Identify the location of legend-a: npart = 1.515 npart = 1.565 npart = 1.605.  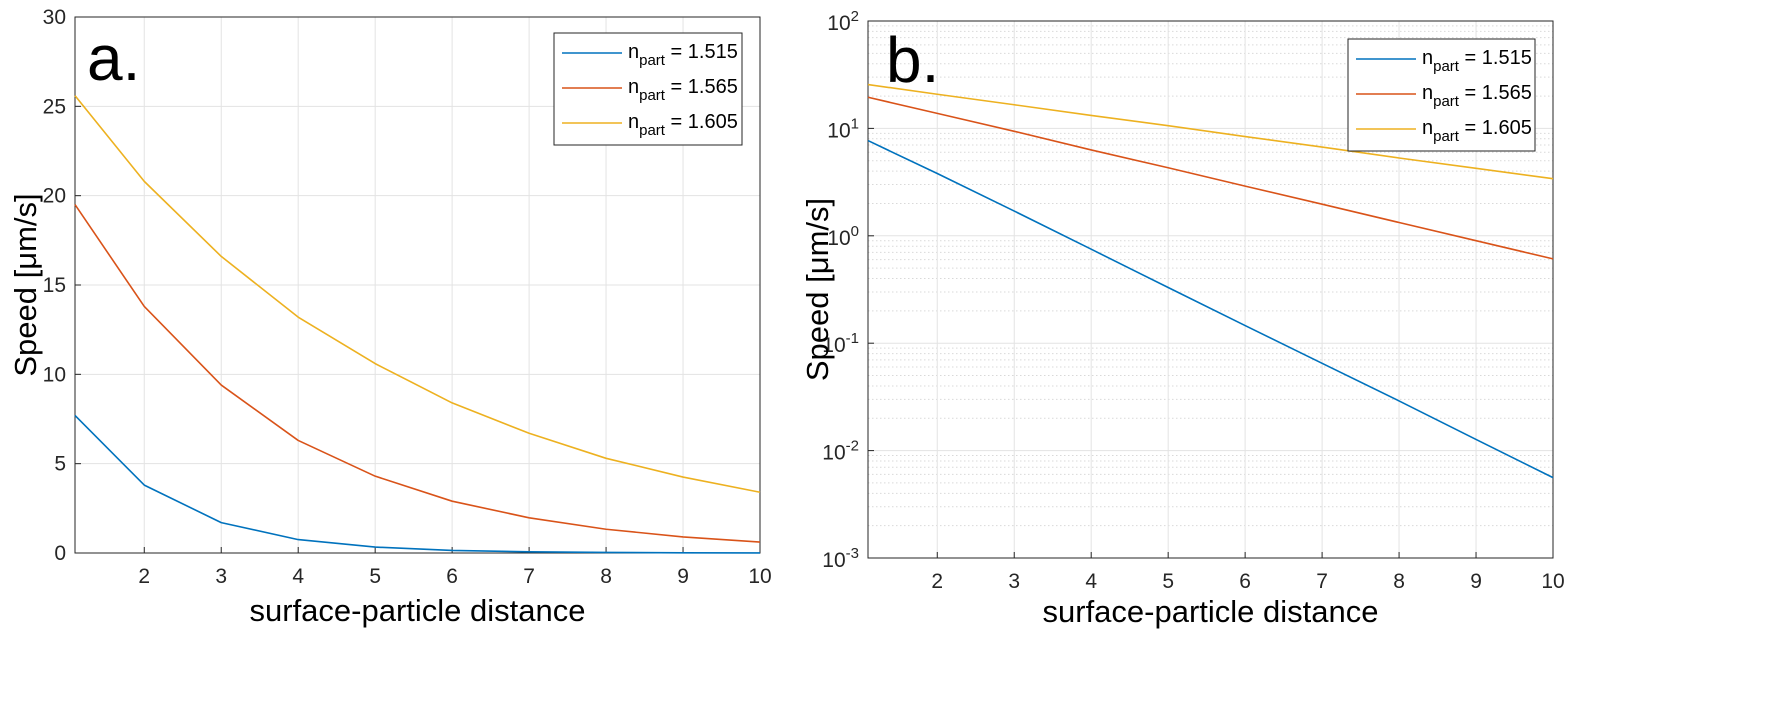
(648, 89).